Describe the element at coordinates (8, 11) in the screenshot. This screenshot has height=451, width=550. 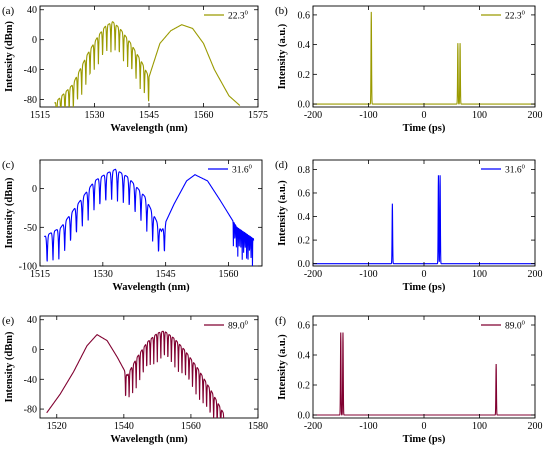
I see `panel-label: (a)` at that location.